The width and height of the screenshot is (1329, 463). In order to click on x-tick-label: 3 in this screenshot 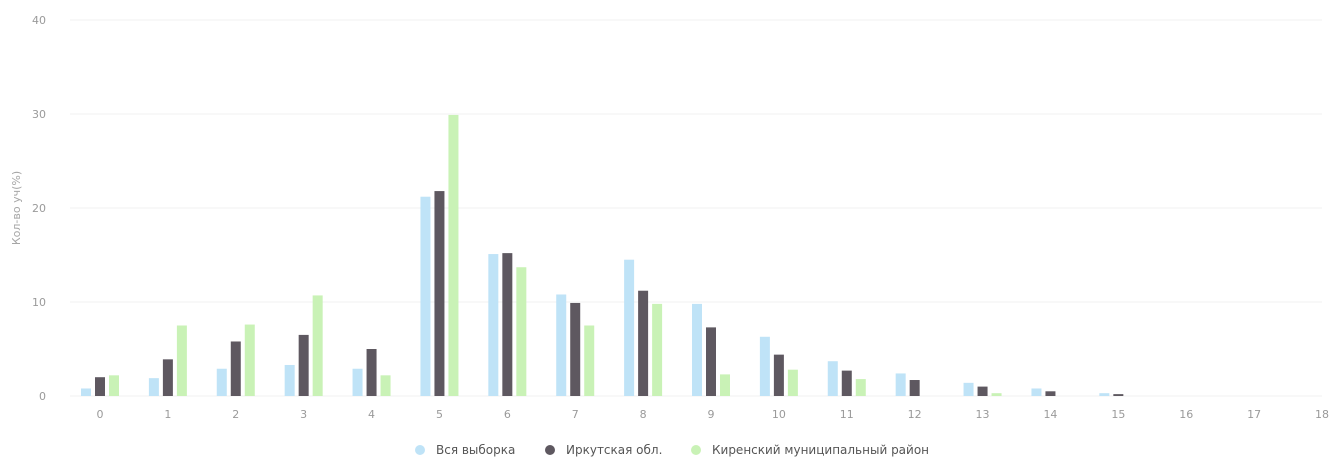, I will do `click(303, 414)`.